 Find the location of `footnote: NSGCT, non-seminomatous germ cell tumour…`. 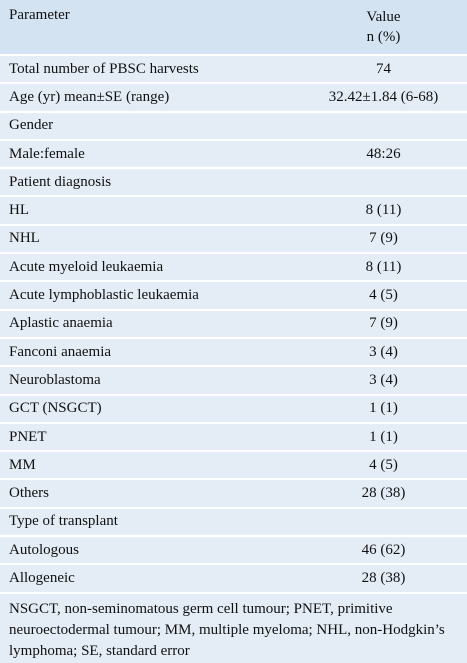

footnote: NSGCT, non-seminomatous germ cell tumour… is located at coordinates (227, 629).